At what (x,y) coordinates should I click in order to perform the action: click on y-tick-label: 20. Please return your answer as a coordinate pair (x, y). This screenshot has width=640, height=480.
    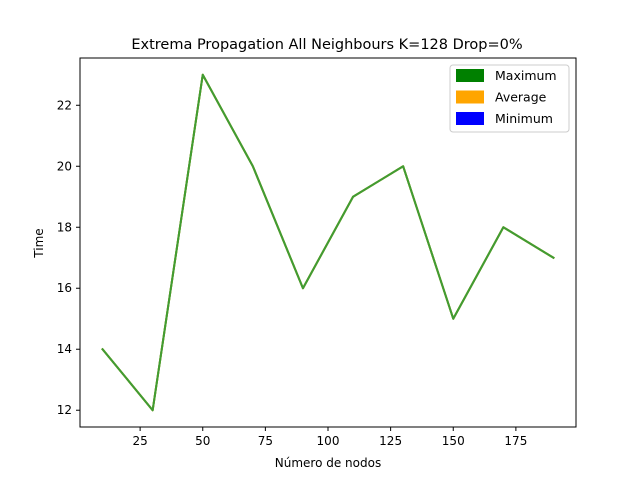
    Looking at the image, I should click on (64, 166).